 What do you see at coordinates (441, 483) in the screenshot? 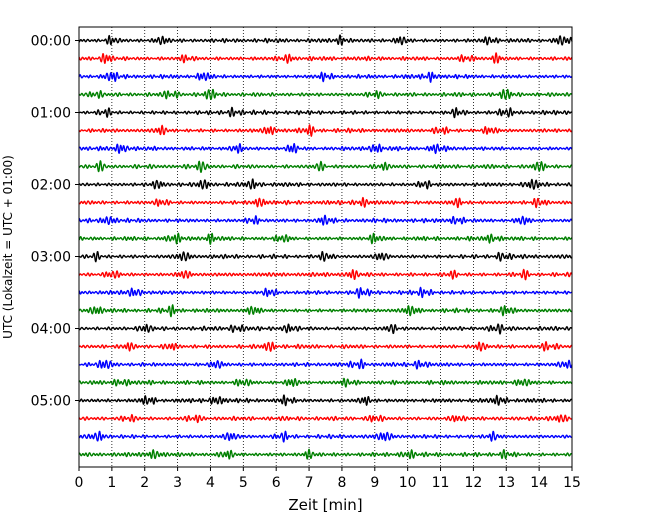
I see `x-tick-label: 11` at bounding box center [441, 483].